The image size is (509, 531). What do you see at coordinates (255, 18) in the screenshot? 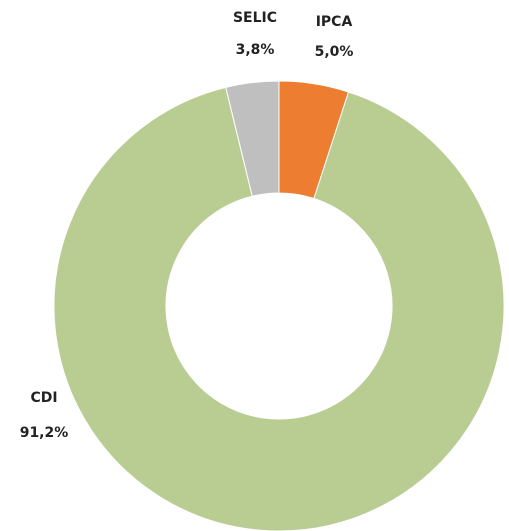
I see `category-label: SELIC` at bounding box center [255, 18].